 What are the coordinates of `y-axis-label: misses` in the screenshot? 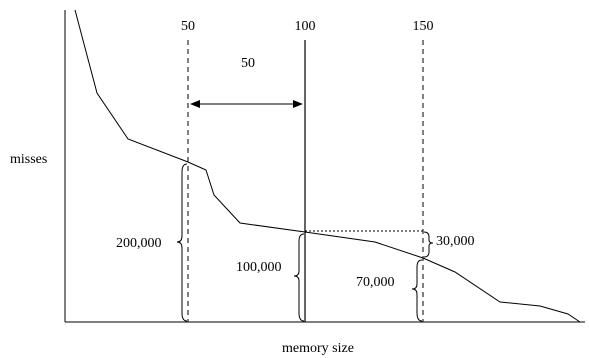 It's located at (28, 159).